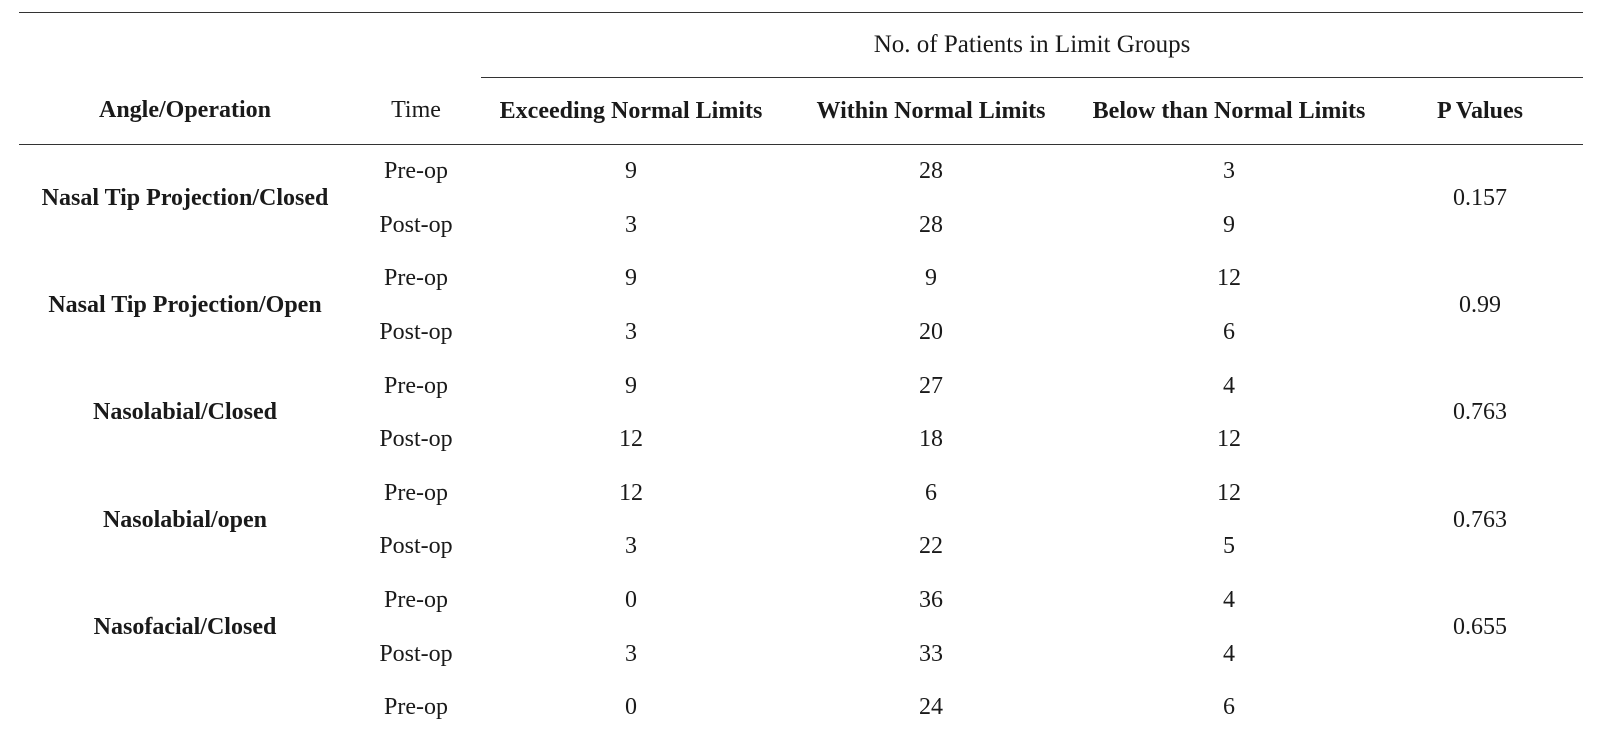  Describe the element at coordinates (1229, 171) in the screenshot. I see `below-cell: 3` at that location.